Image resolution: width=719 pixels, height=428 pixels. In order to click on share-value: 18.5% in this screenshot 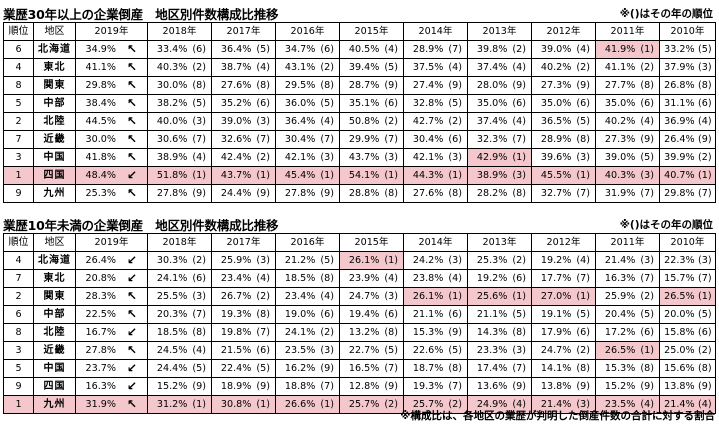, I will do `click(172, 332)`.